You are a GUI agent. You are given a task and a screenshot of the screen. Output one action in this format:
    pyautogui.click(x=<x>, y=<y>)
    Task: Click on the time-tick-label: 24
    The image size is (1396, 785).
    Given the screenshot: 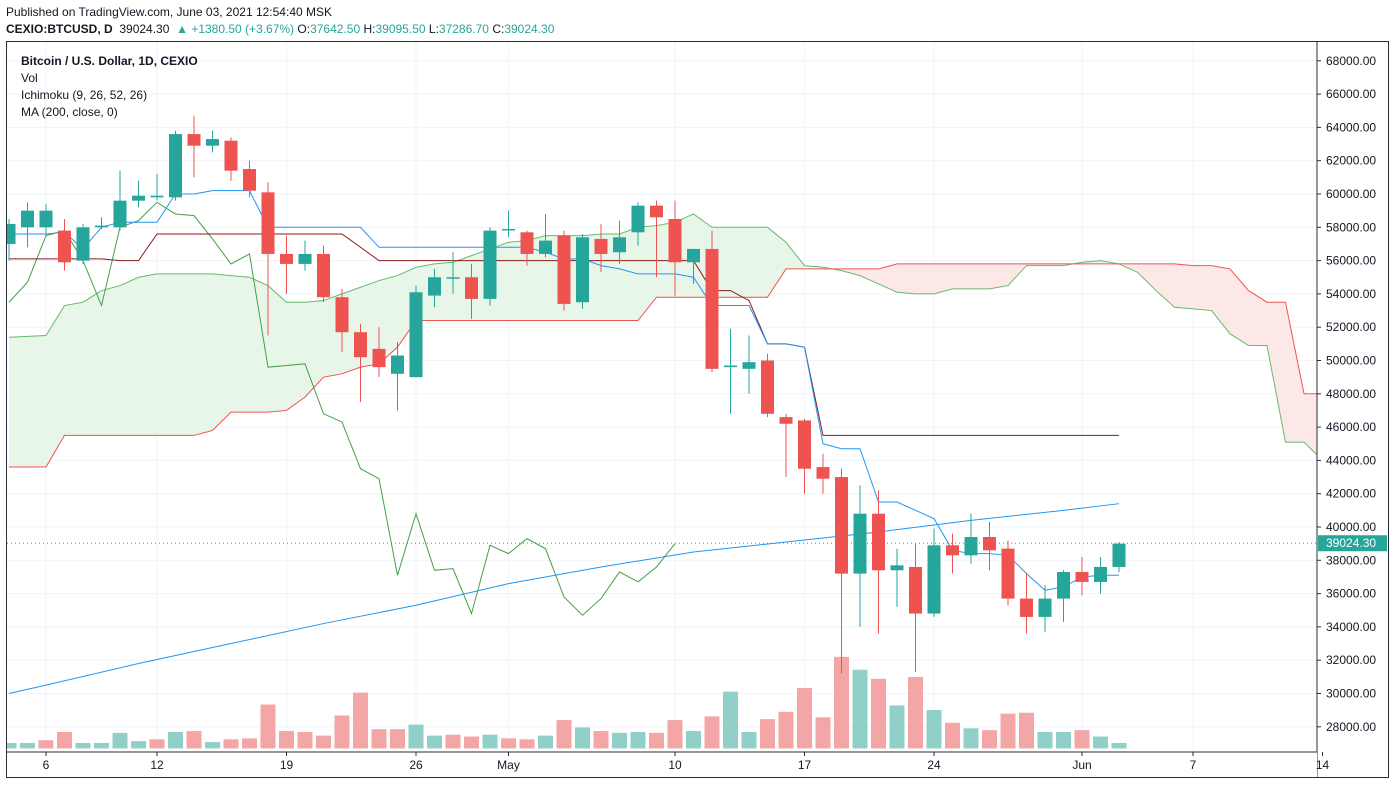 What is the action you would take?
    pyautogui.click(x=934, y=765)
    